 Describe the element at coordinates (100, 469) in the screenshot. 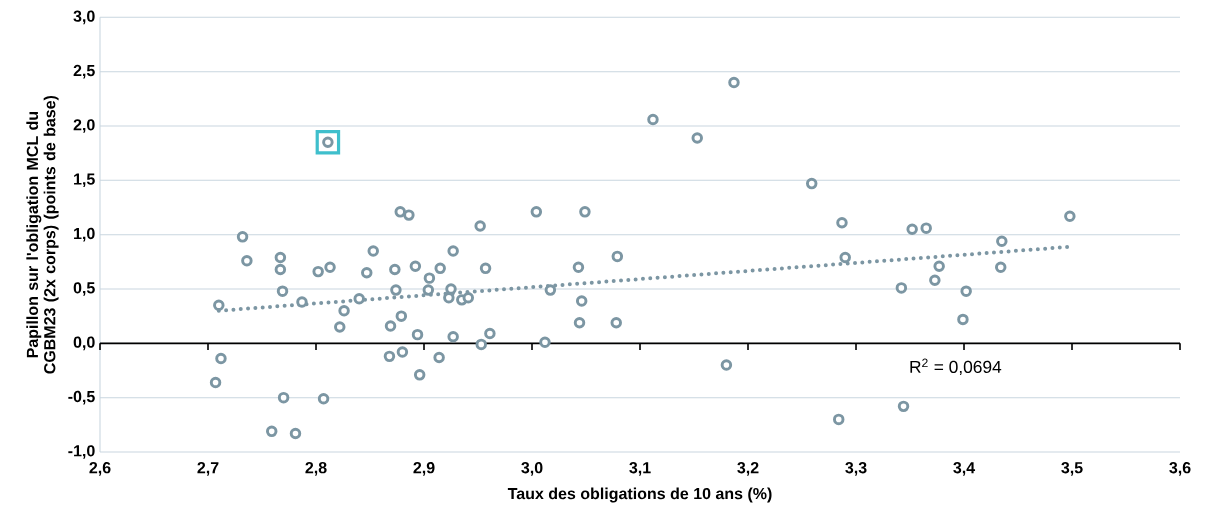

I see `x-tick-label: 2,6` at that location.